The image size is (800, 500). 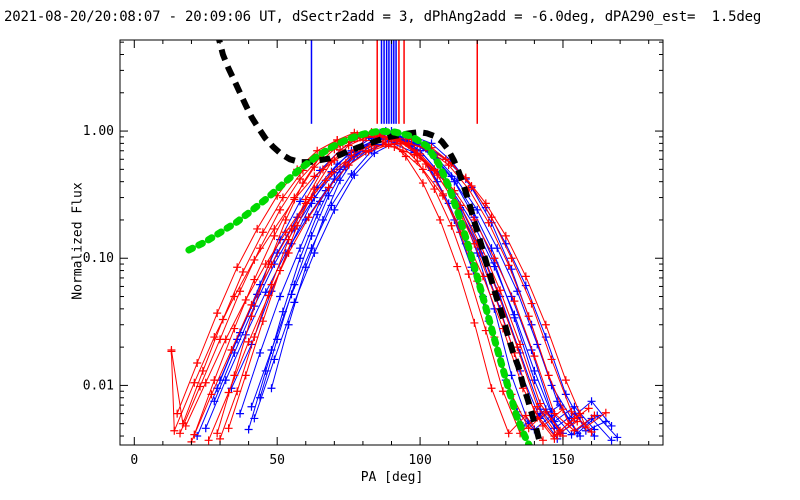 What do you see at coordinates (98, 258) in the screenshot?
I see `y-tick-label: 0.10` at bounding box center [98, 258].